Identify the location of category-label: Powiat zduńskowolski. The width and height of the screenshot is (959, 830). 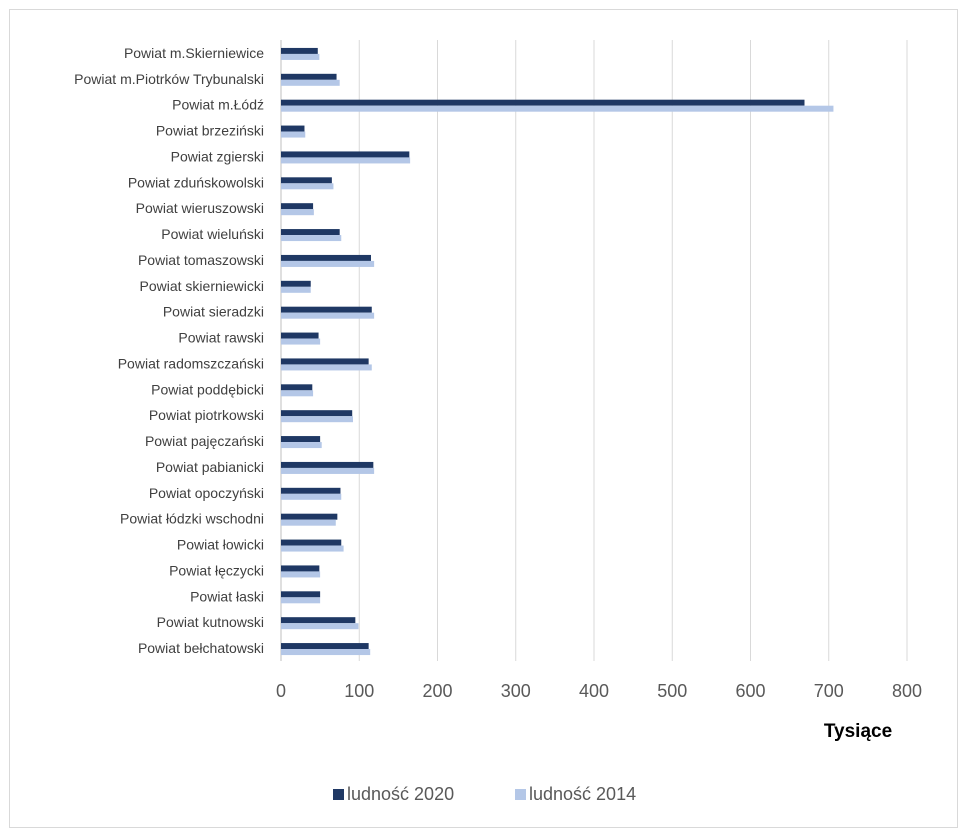
(196, 182).